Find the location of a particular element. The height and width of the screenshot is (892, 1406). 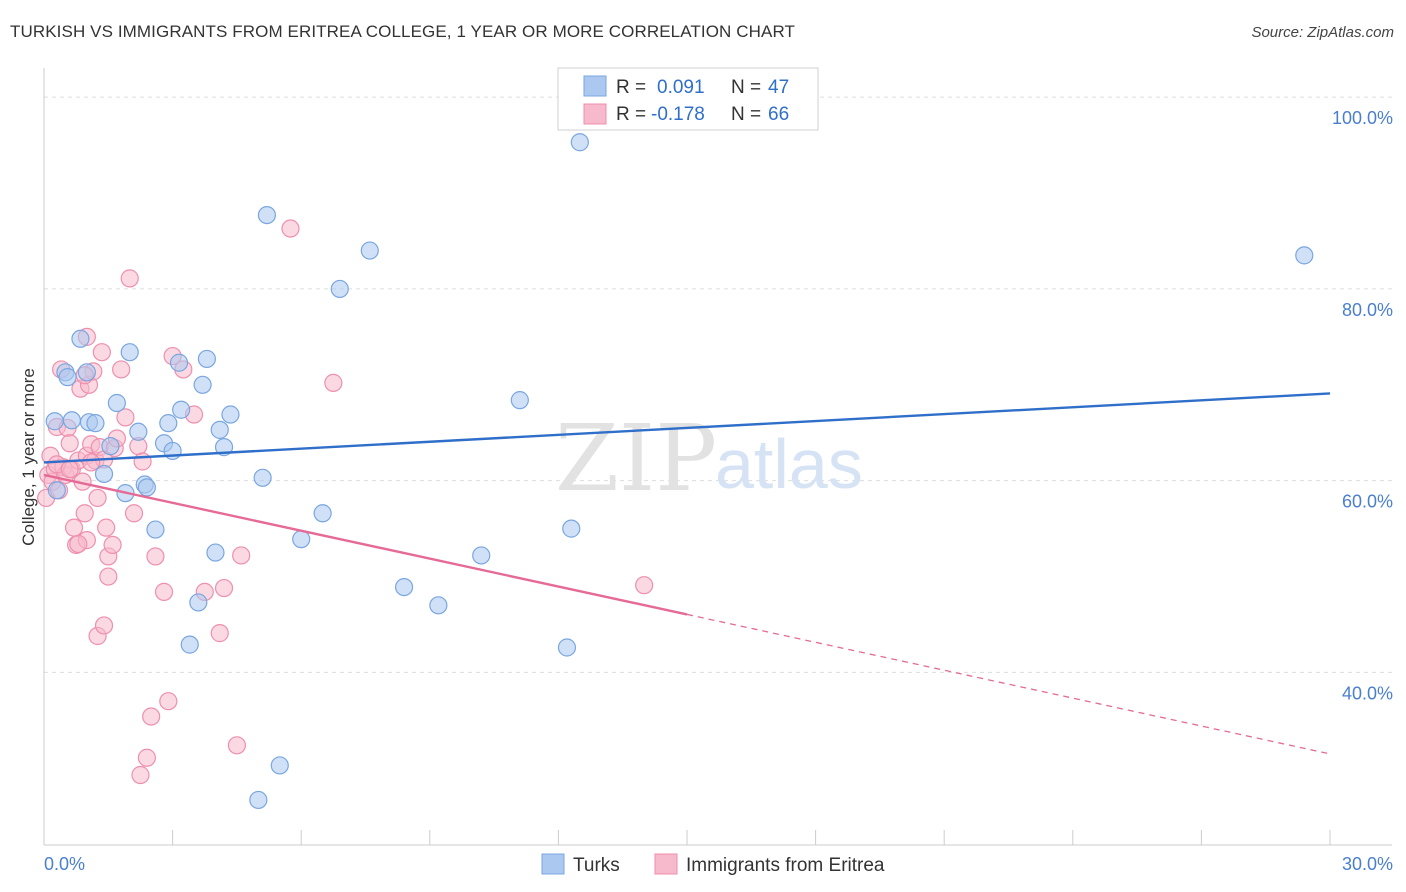

y-tick-label-3: 100.0% is located at coordinates (1362, 118).